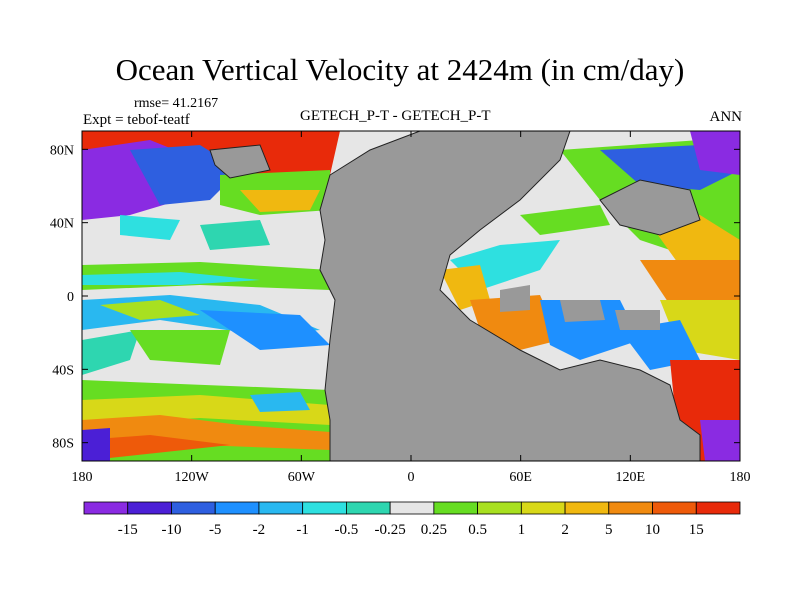  Describe the element at coordinates (62, 150) in the screenshot. I see `lat-tick-label: 80N` at that location.